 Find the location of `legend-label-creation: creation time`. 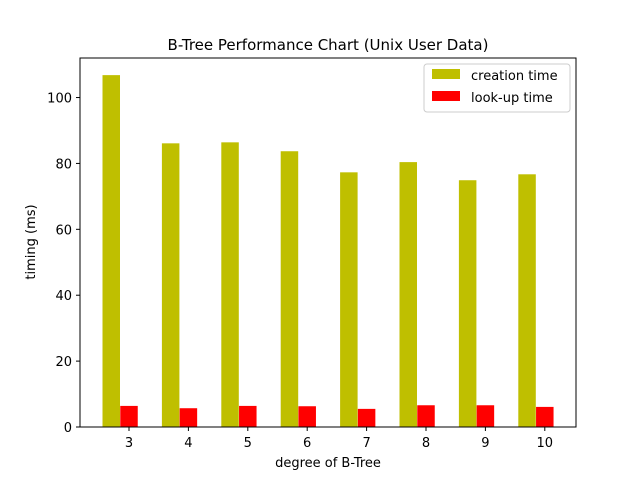

legend-label-creation: creation time is located at coordinates (514, 76).